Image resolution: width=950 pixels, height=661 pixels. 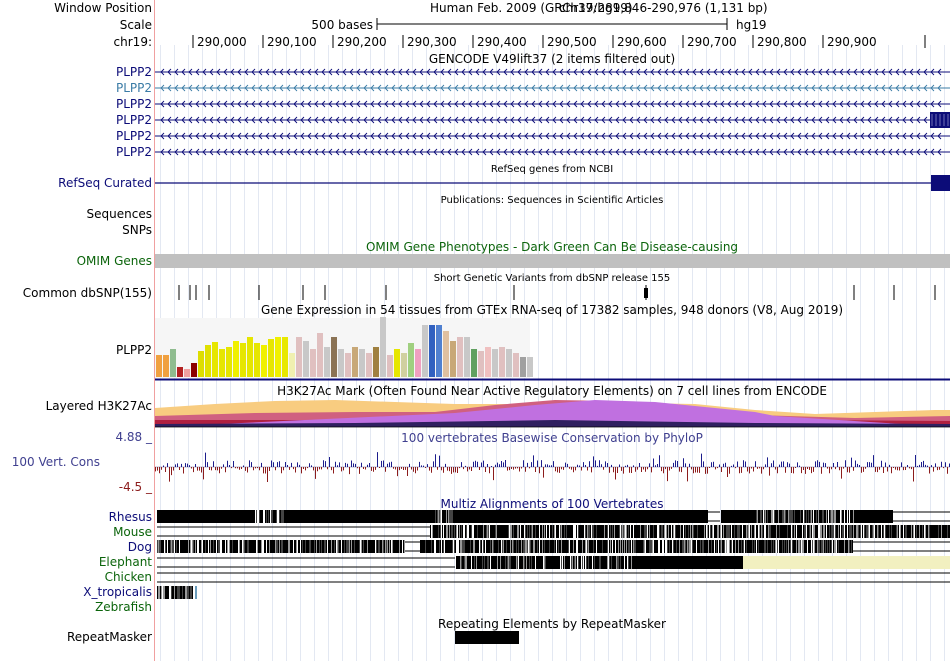 What do you see at coordinates (105, 183) in the screenshot?
I see `refseq-track-label: RefSeq Curated` at bounding box center [105, 183].